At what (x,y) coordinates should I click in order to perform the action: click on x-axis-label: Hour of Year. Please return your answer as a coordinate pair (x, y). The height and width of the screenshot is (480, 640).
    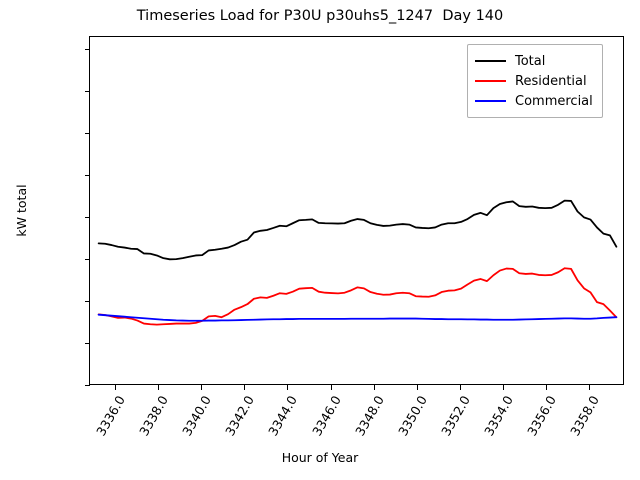
    Looking at the image, I should click on (320, 457).